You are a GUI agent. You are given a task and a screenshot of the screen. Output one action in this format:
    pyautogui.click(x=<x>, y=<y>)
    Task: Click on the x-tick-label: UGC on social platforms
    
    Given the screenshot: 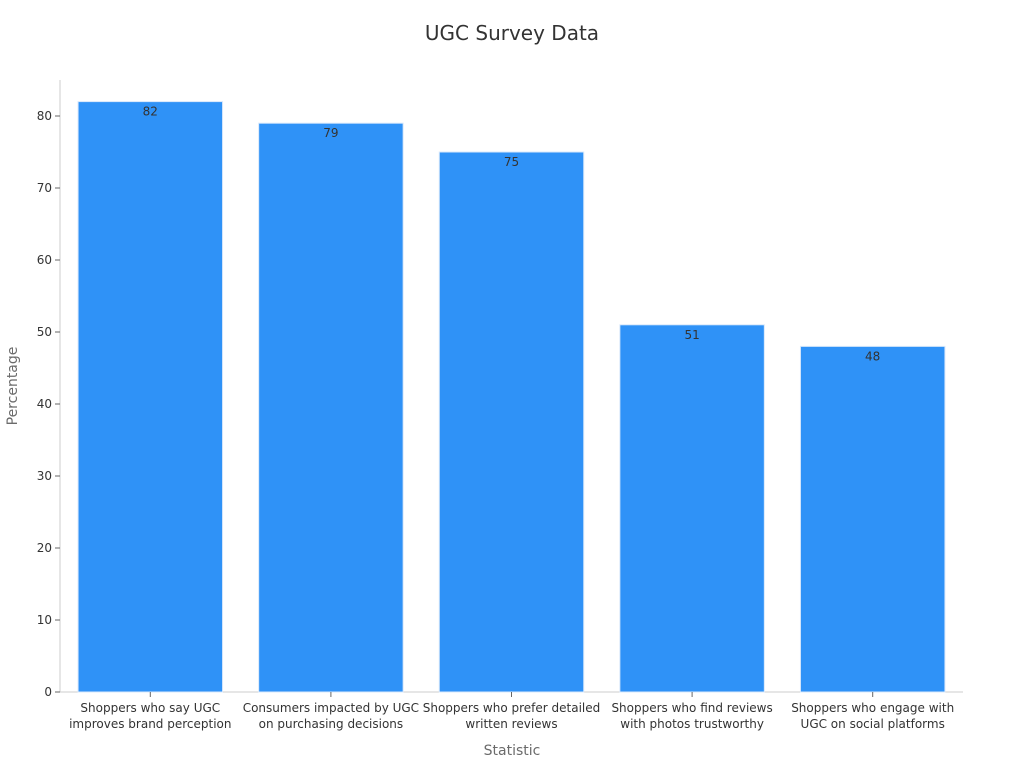 What is the action you would take?
    pyautogui.click(x=873, y=724)
    